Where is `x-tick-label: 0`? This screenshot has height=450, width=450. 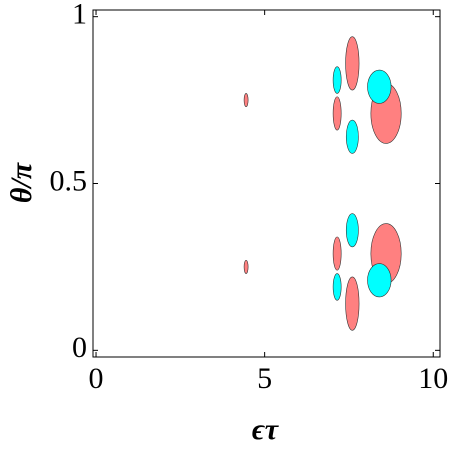 x-tick-label: 0 is located at coordinates (96, 378).